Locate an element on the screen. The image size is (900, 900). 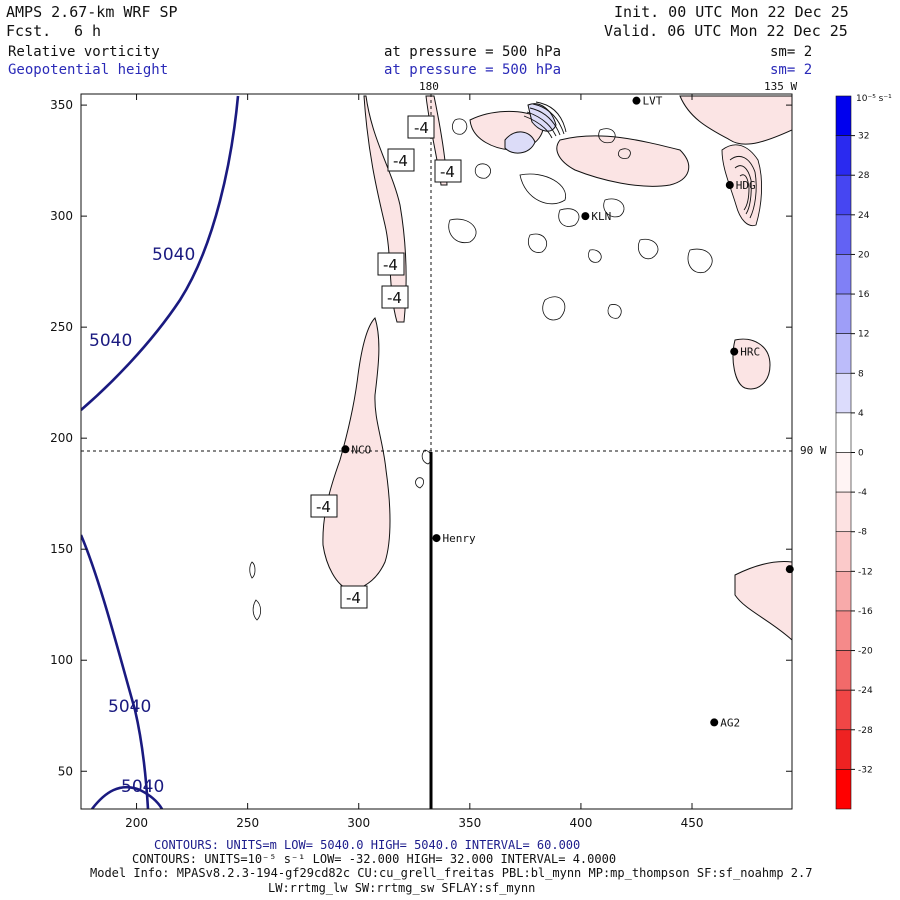
vorticity-patch-ne is located at coordinates (735, 120).